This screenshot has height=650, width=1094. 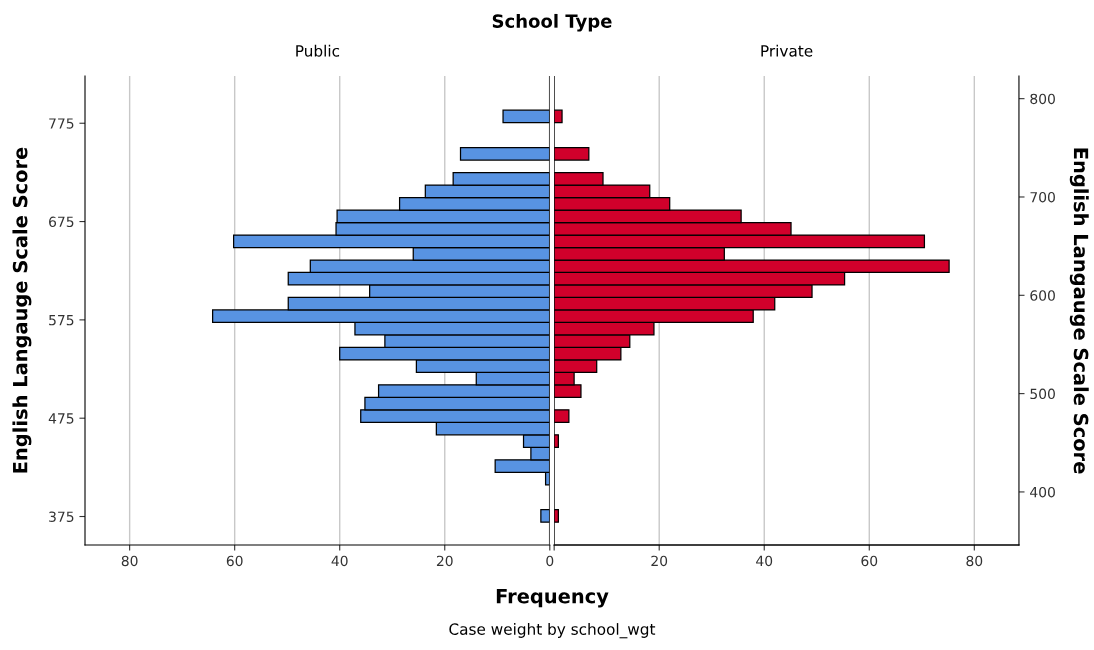 I want to click on x-tick-label: 0, so click(x=550, y=561).